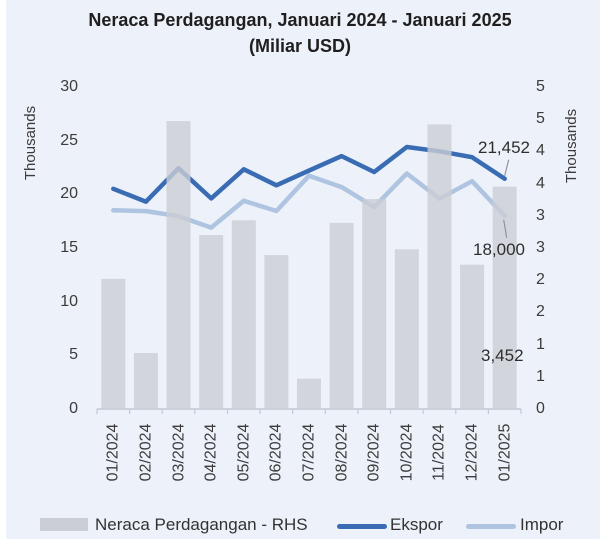  Describe the element at coordinates (362, 526) in the screenshot. I see `legend-ekspor-swatch` at that location.